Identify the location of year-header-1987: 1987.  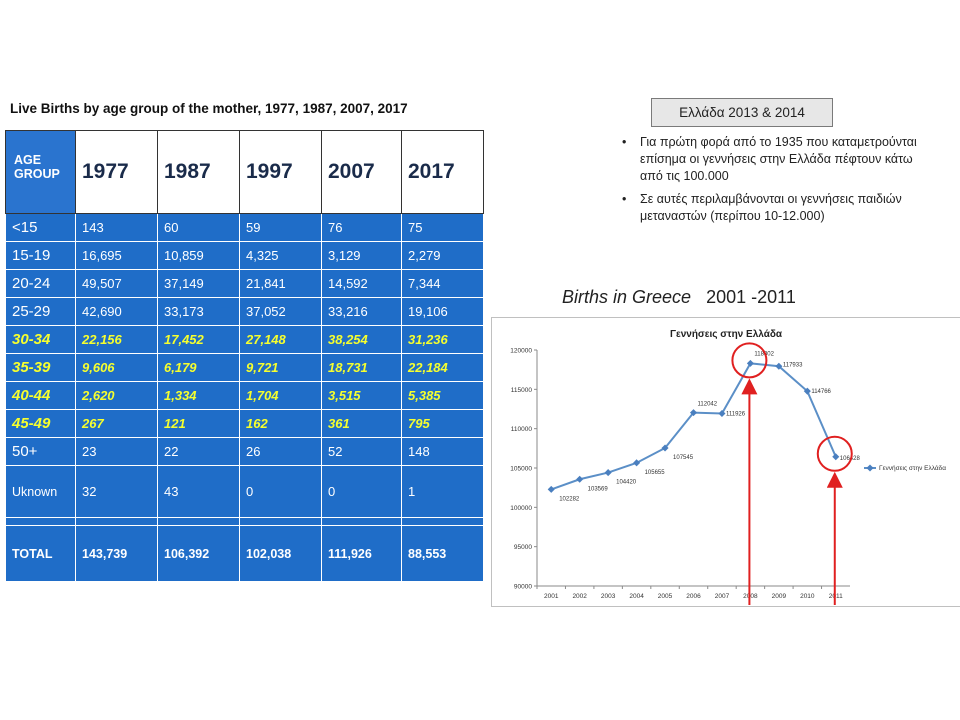
(198, 172).